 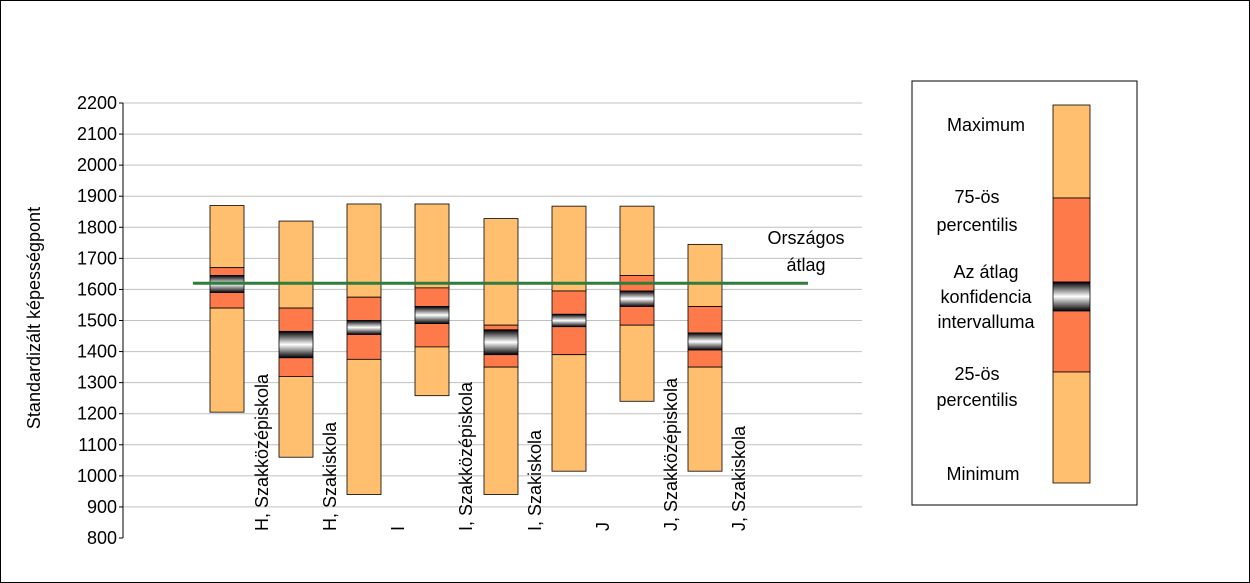 What do you see at coordinates (262, 452) in the screenshot?
I see `category-label: H, Szakközépiskola` at bounding box center [262, 452].